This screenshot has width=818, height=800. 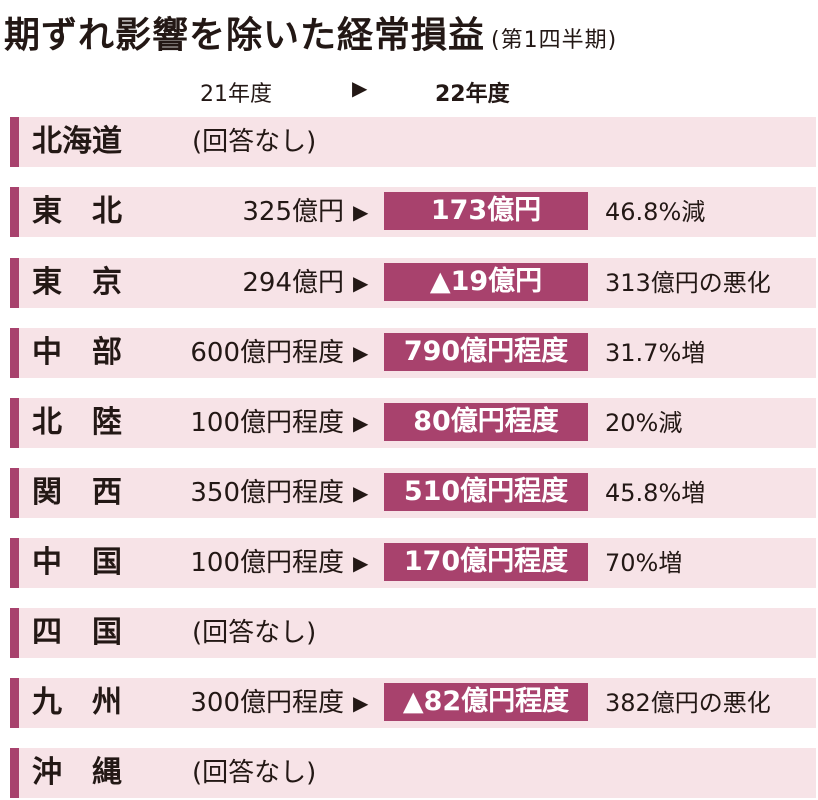 What do you see at coordinates (486, 562) in the screenshot?
I see `next-year-value-box: 170億円程度` at bounding box center [486, 562].